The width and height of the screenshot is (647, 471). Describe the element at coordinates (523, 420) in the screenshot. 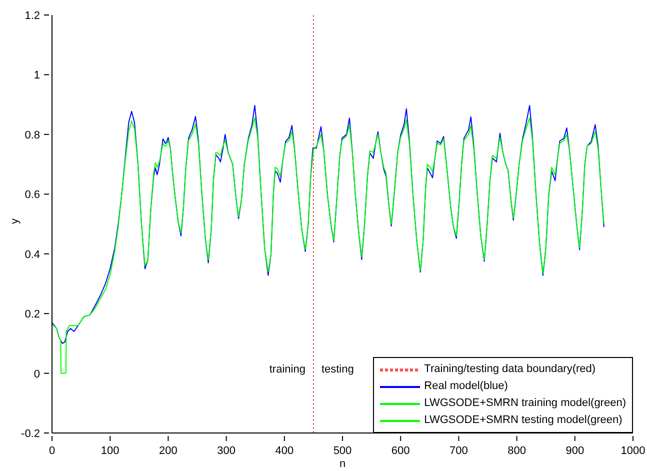

I see `legend-label: LWGSODE+SMRN testing model(green)` at that location.